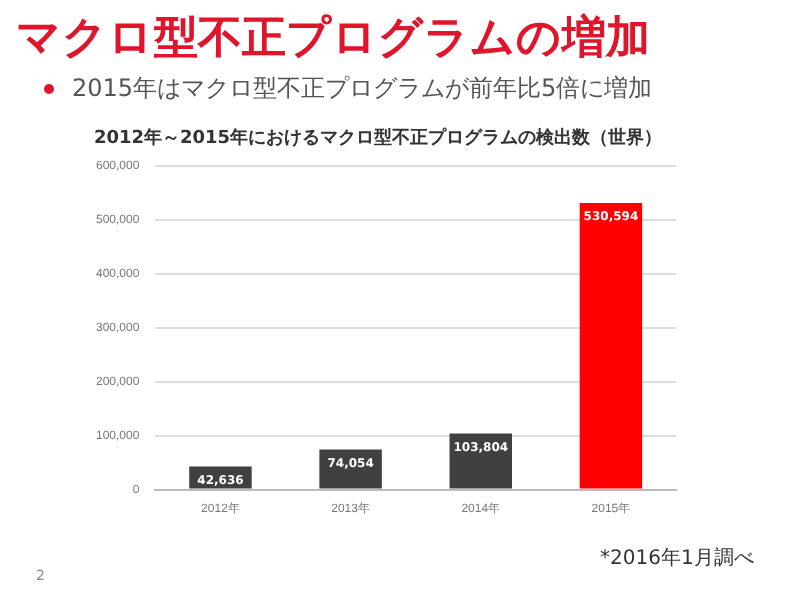 This screenshot has width=800, height=600. Describe the element at coordinates (677, 558) in the screenshot. I see `text: *2016年1月調べ` at that location.